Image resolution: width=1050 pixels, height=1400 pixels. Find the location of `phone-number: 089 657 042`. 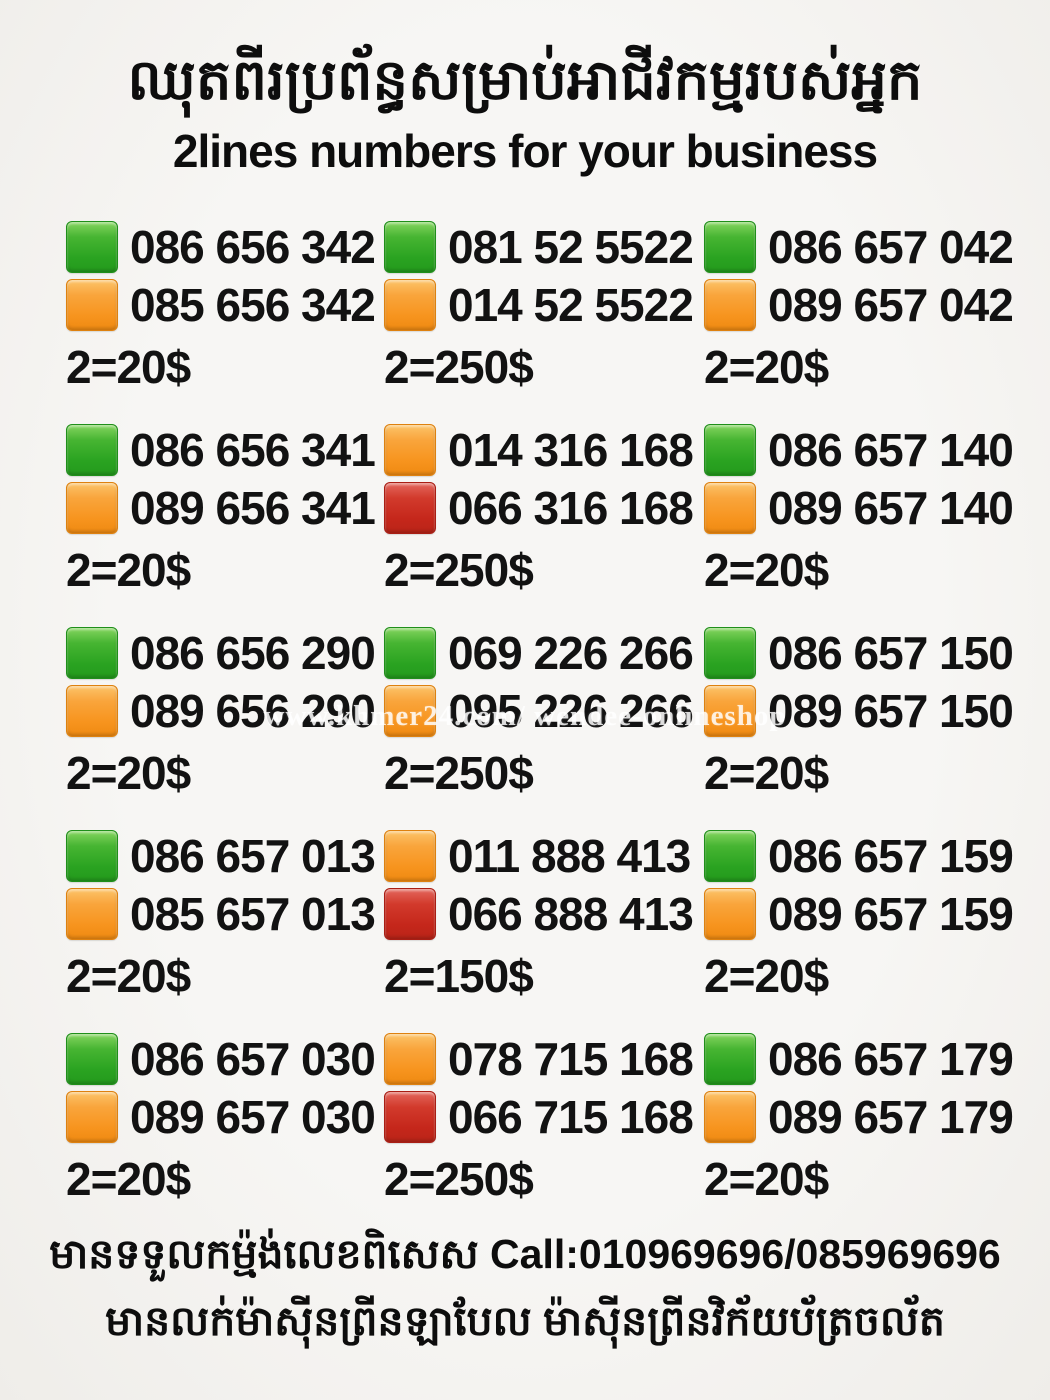

phone-number: 089 657 042 is located at coordinates (891, 304).